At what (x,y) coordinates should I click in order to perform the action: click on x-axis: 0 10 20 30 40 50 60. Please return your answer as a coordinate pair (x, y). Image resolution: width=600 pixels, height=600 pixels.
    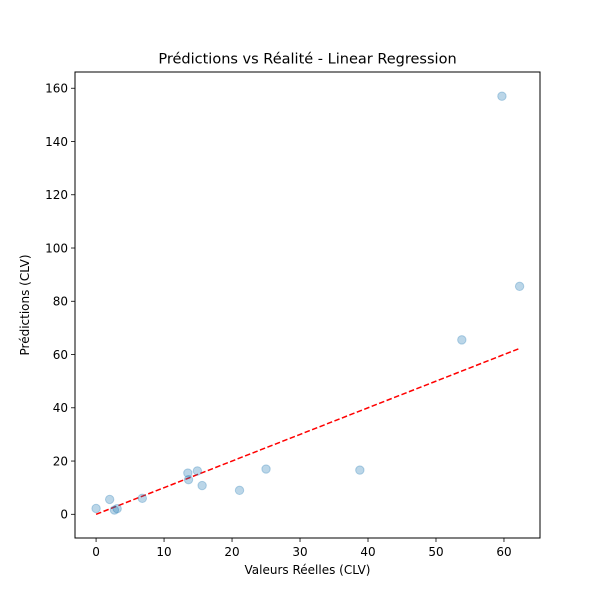
    Looking at the image, I should click on (302, 548).